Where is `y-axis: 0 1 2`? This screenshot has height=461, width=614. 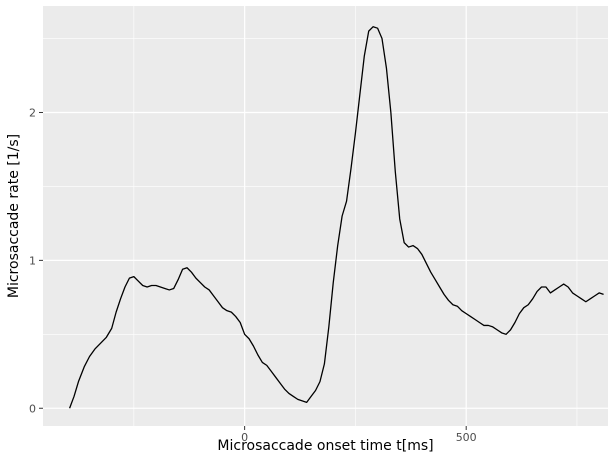 y-axis: 0 1 2 is located at coordinates (36, 260).